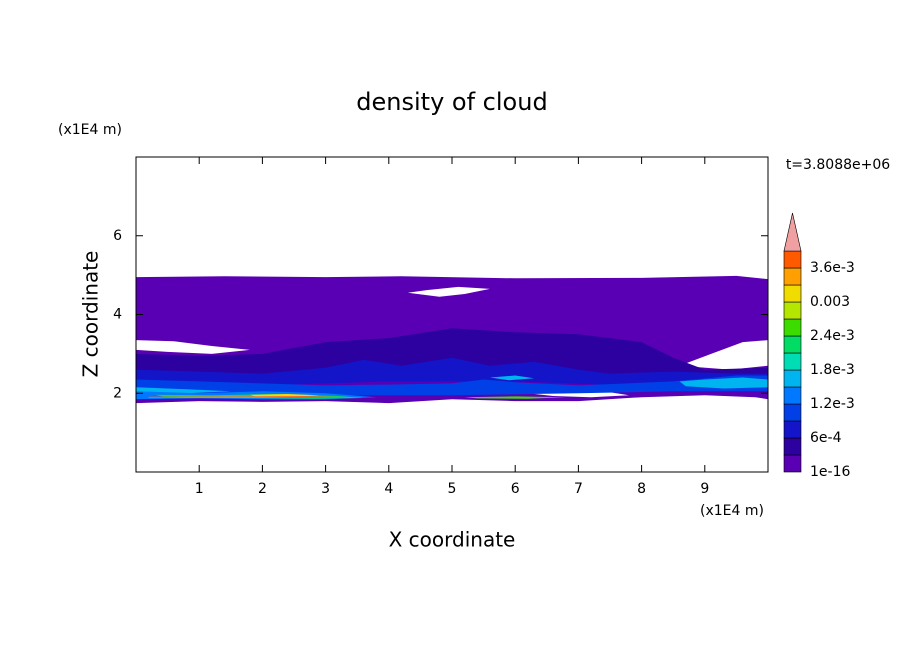  What do you see at coordinates (90, 130) in the screenshot?
I see `y-unit: (x1E4 m)` at bounding box center [90, 130].